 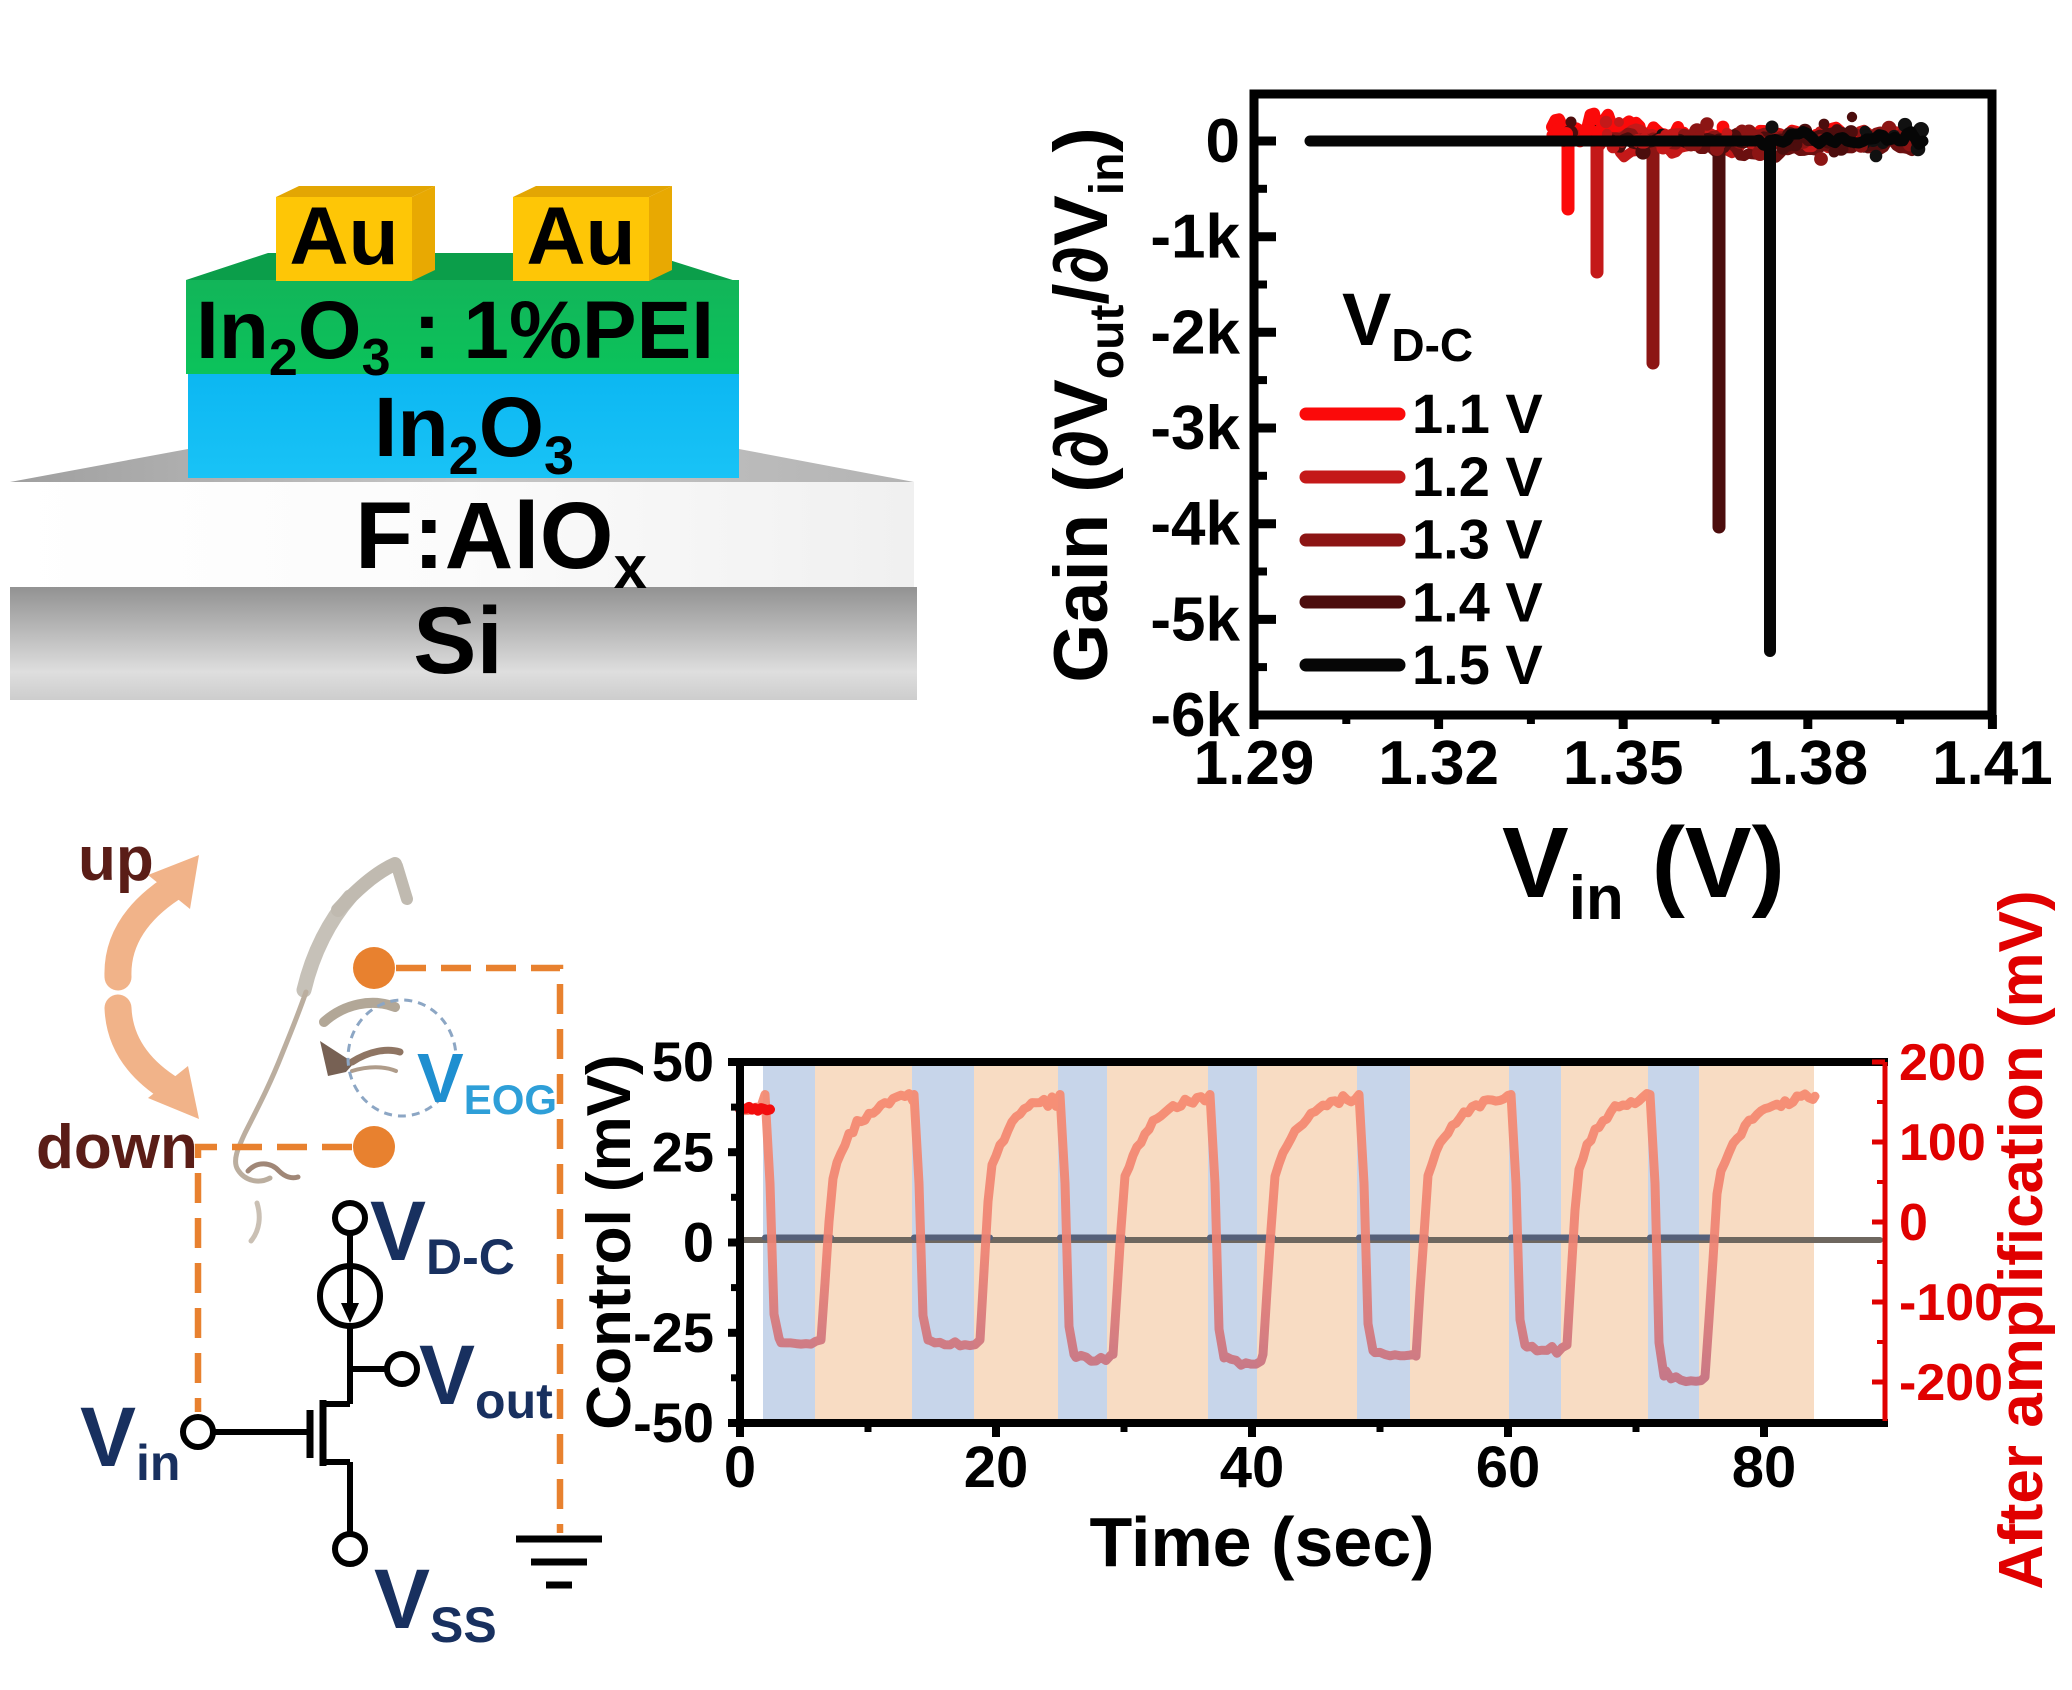 What do you see at coordinates (1252, 1467) in the screenshot?
I see `svg-text: 40` at bounding box center [1252, 1467].